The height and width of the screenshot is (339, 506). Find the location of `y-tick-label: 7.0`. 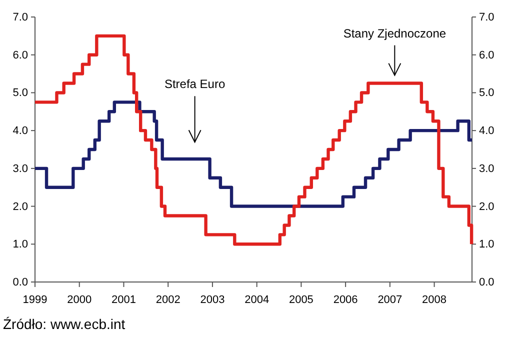

y-tick-label: 7.0 is located at coordinates (20, 18).